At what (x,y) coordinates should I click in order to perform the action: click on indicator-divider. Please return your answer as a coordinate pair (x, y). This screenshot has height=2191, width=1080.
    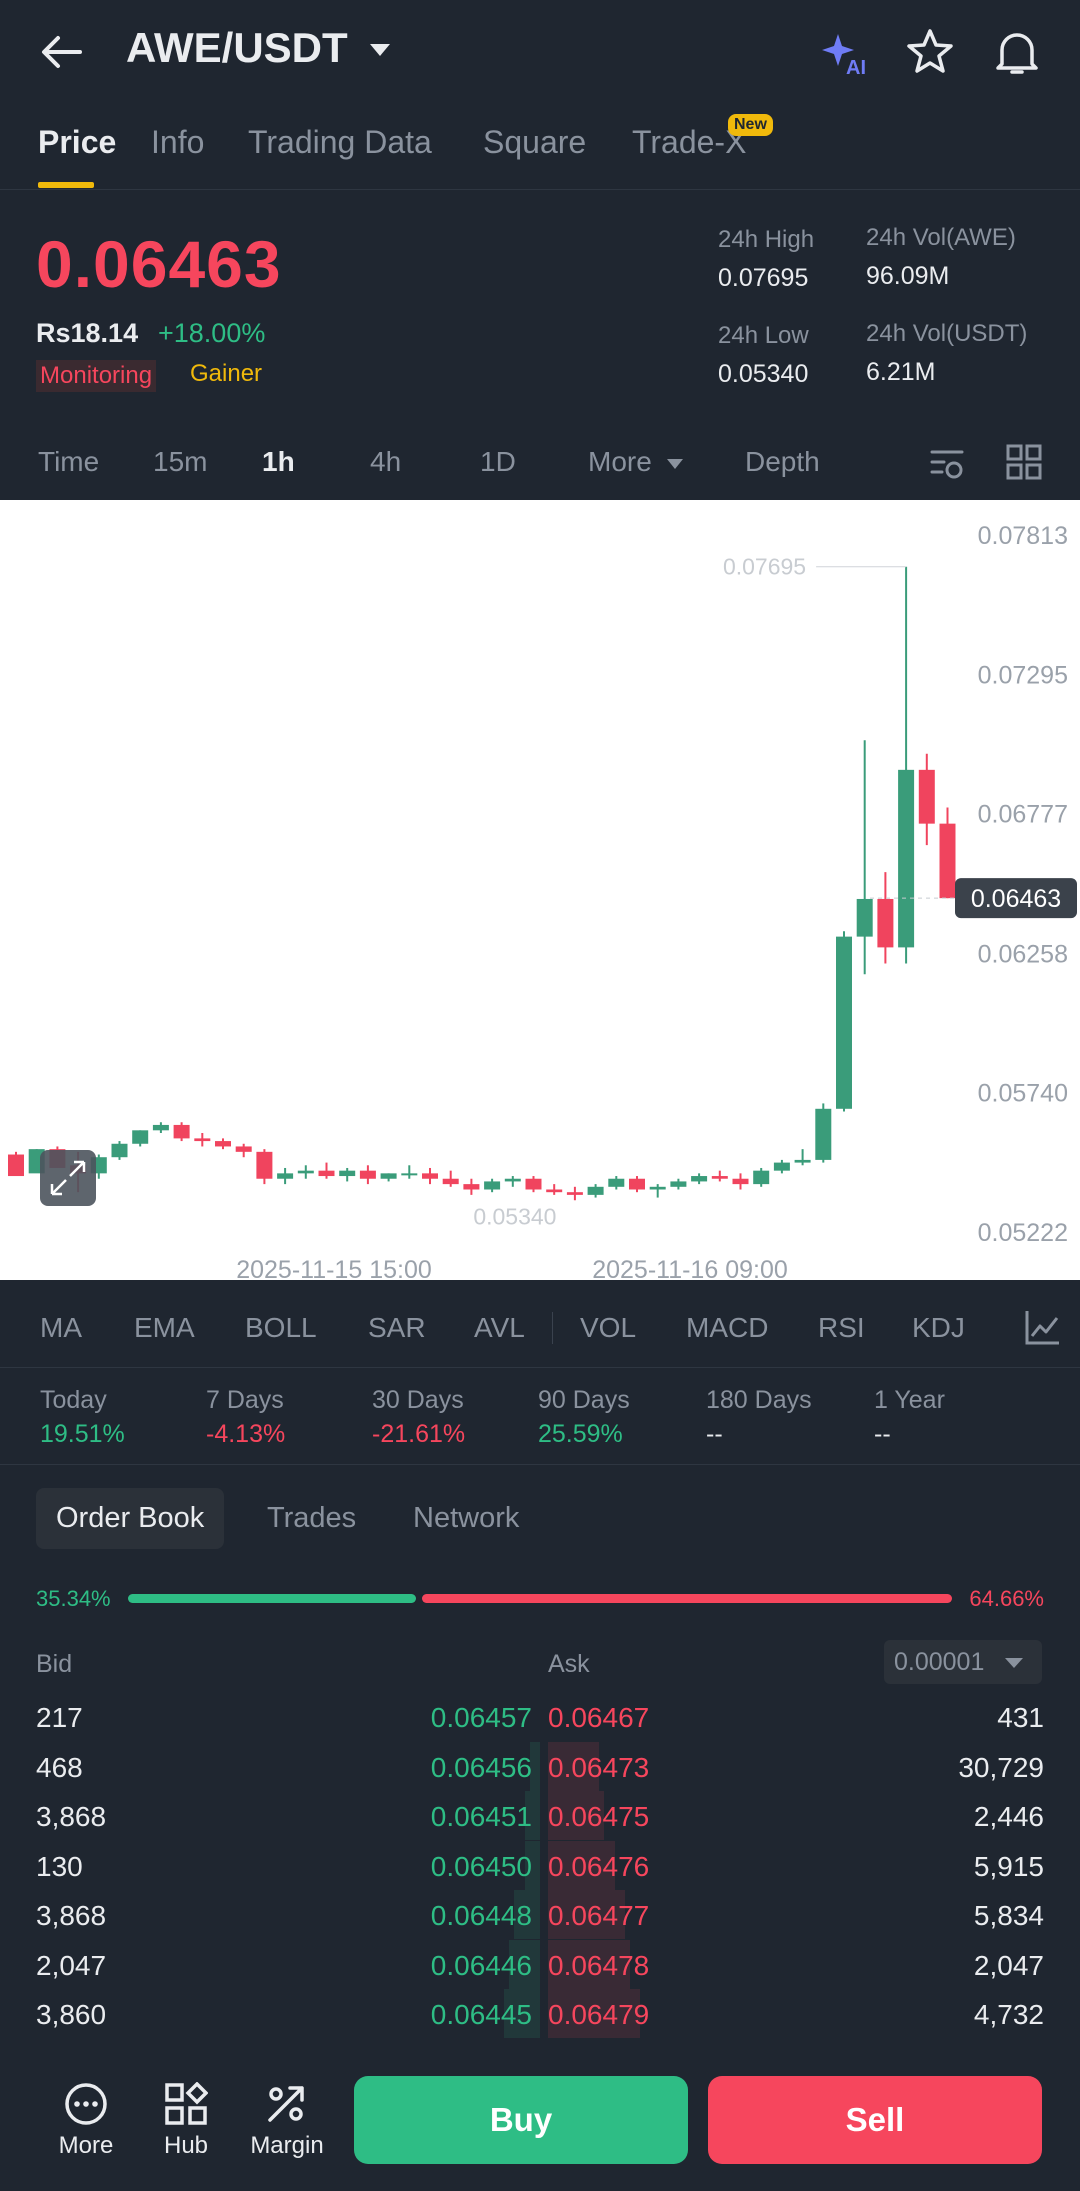
    Looking at the image, I should click on (552, 1328).